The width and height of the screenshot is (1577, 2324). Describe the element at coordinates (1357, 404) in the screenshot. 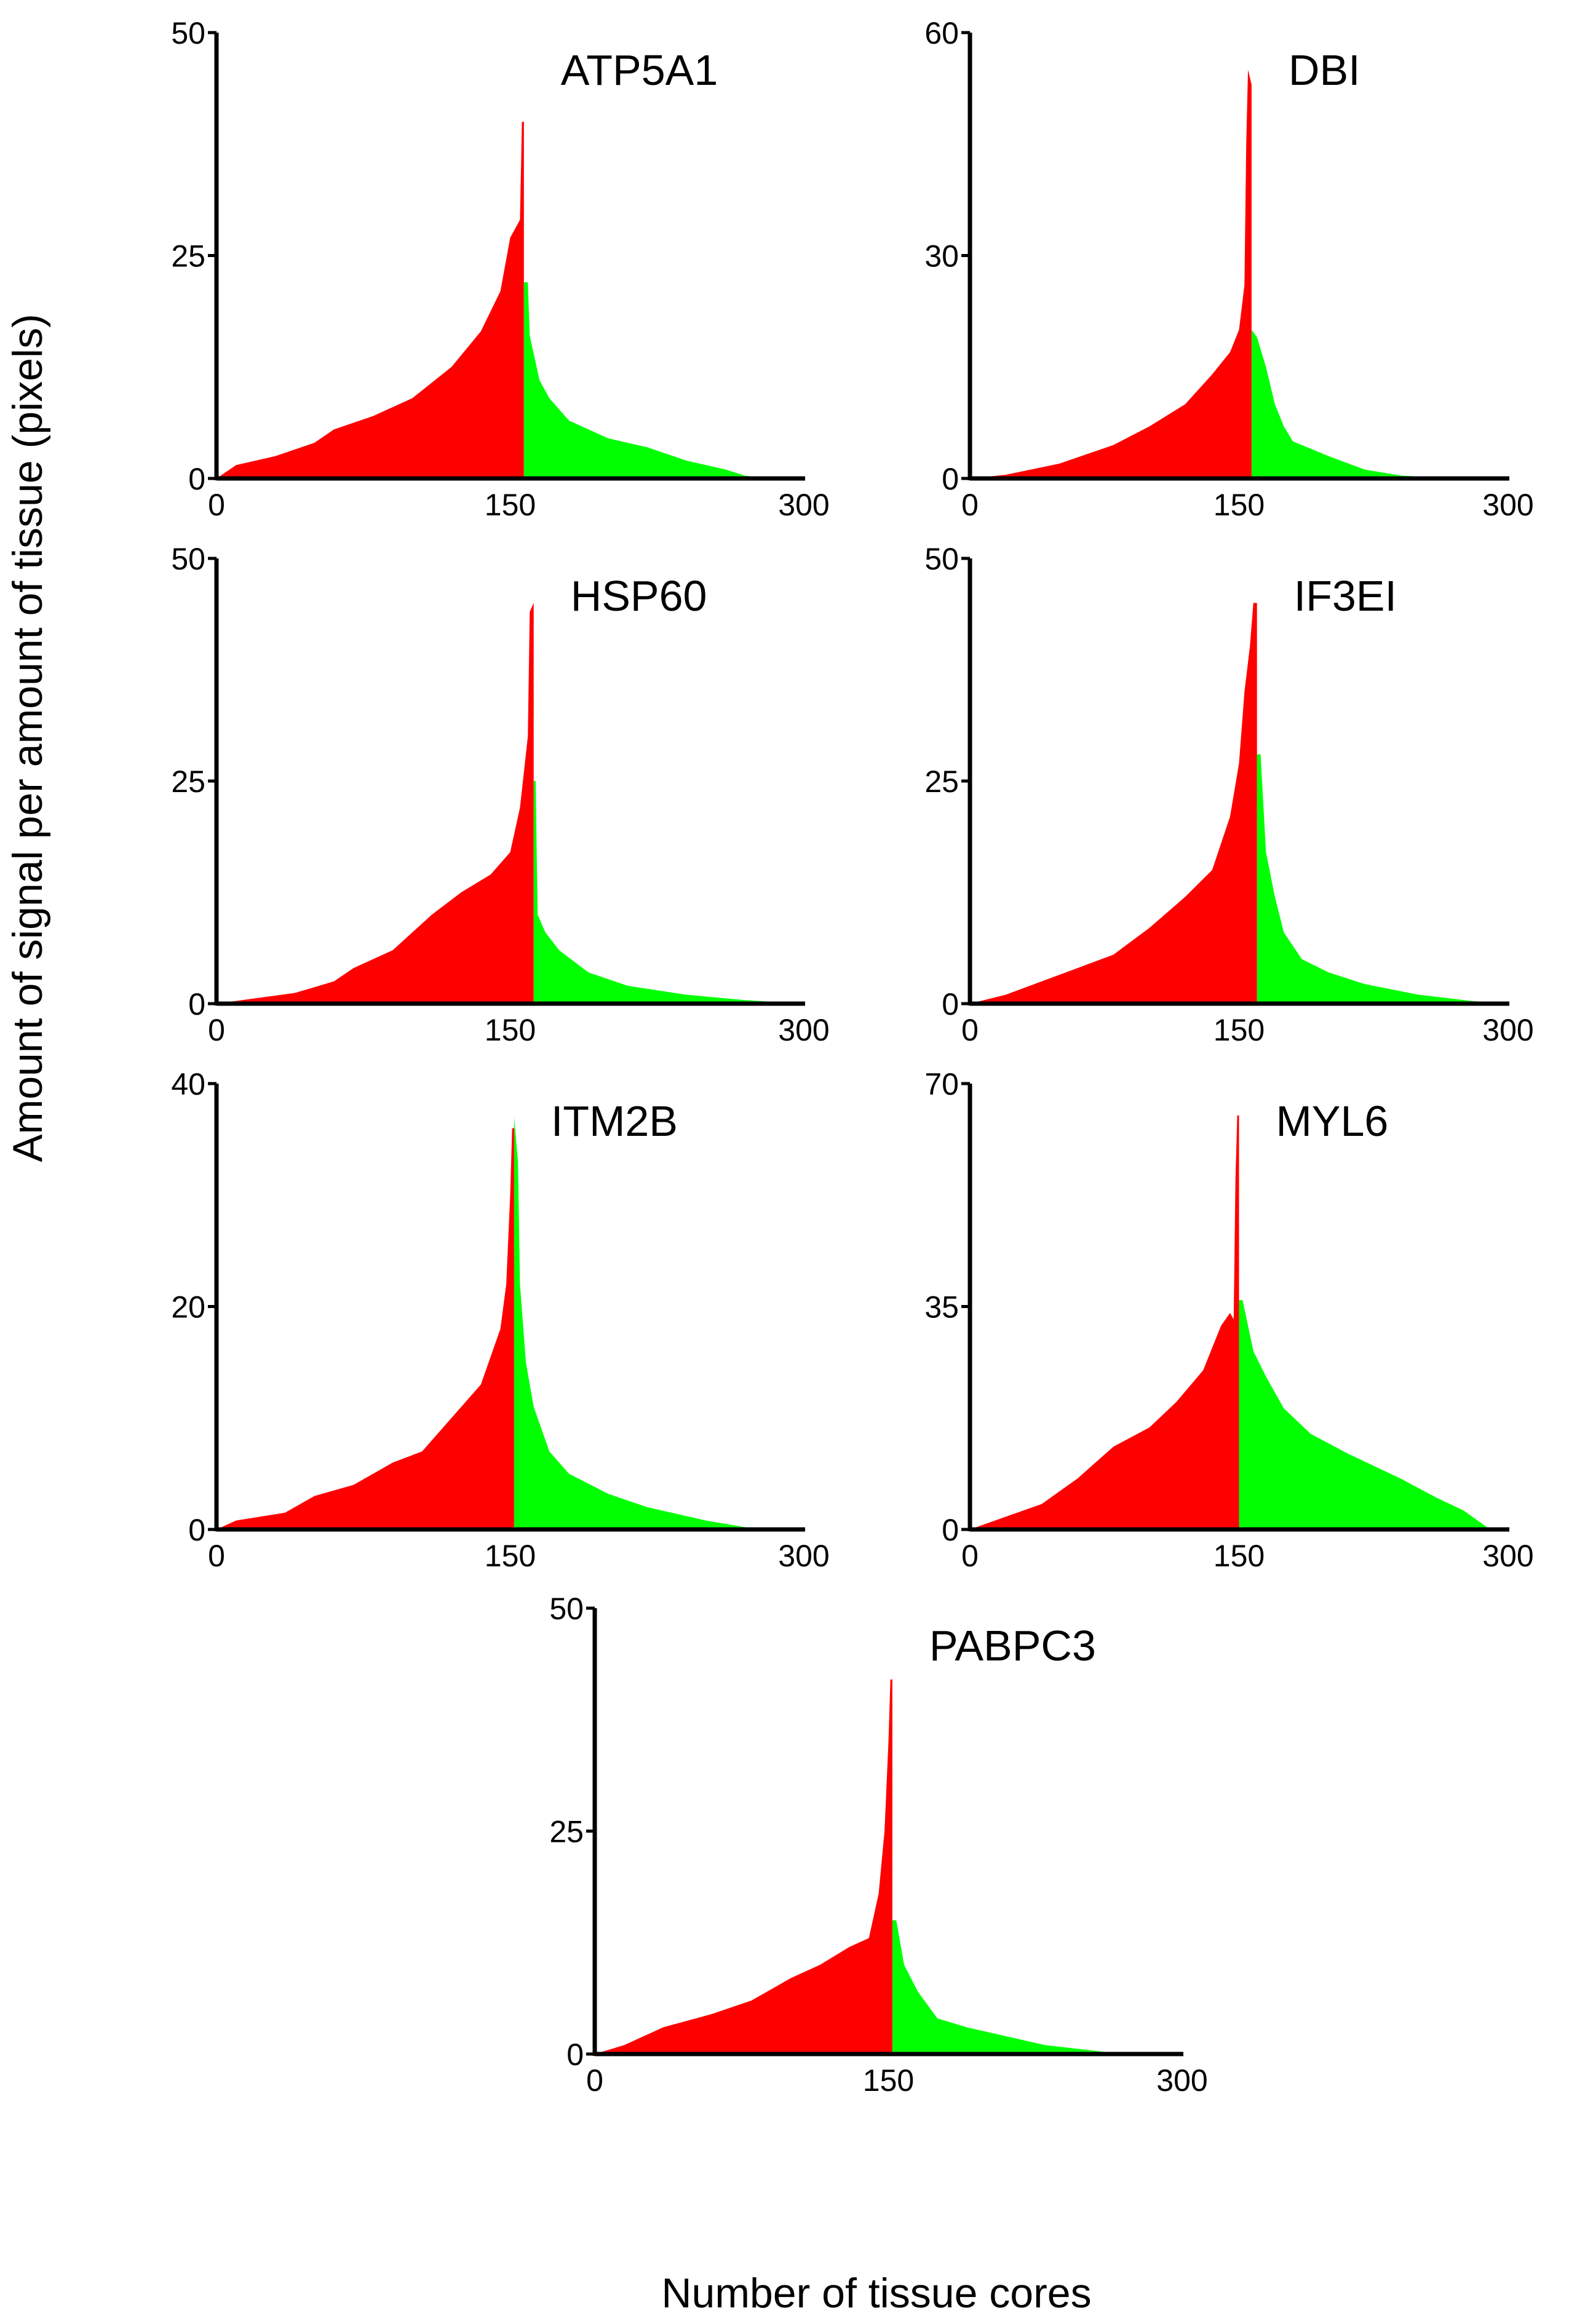

I see `series-right-dbi` at that location.